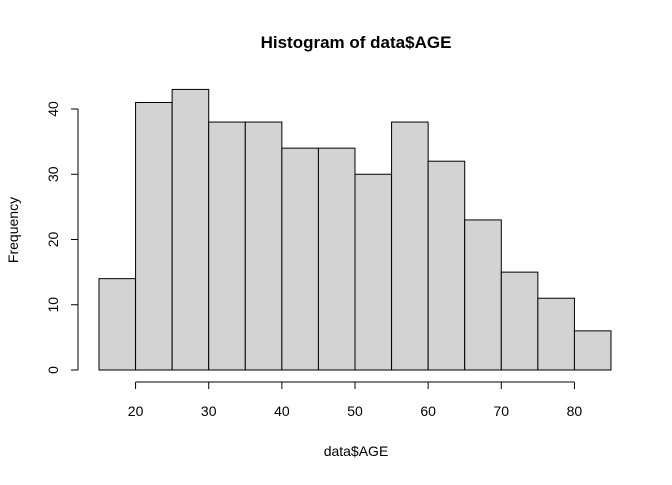 Image resolution: width=672 pixels, height=485 pixels. Describe the element at coordinates (53, 240) in the screenshot. I see `y-tick-label: 20` at that location.